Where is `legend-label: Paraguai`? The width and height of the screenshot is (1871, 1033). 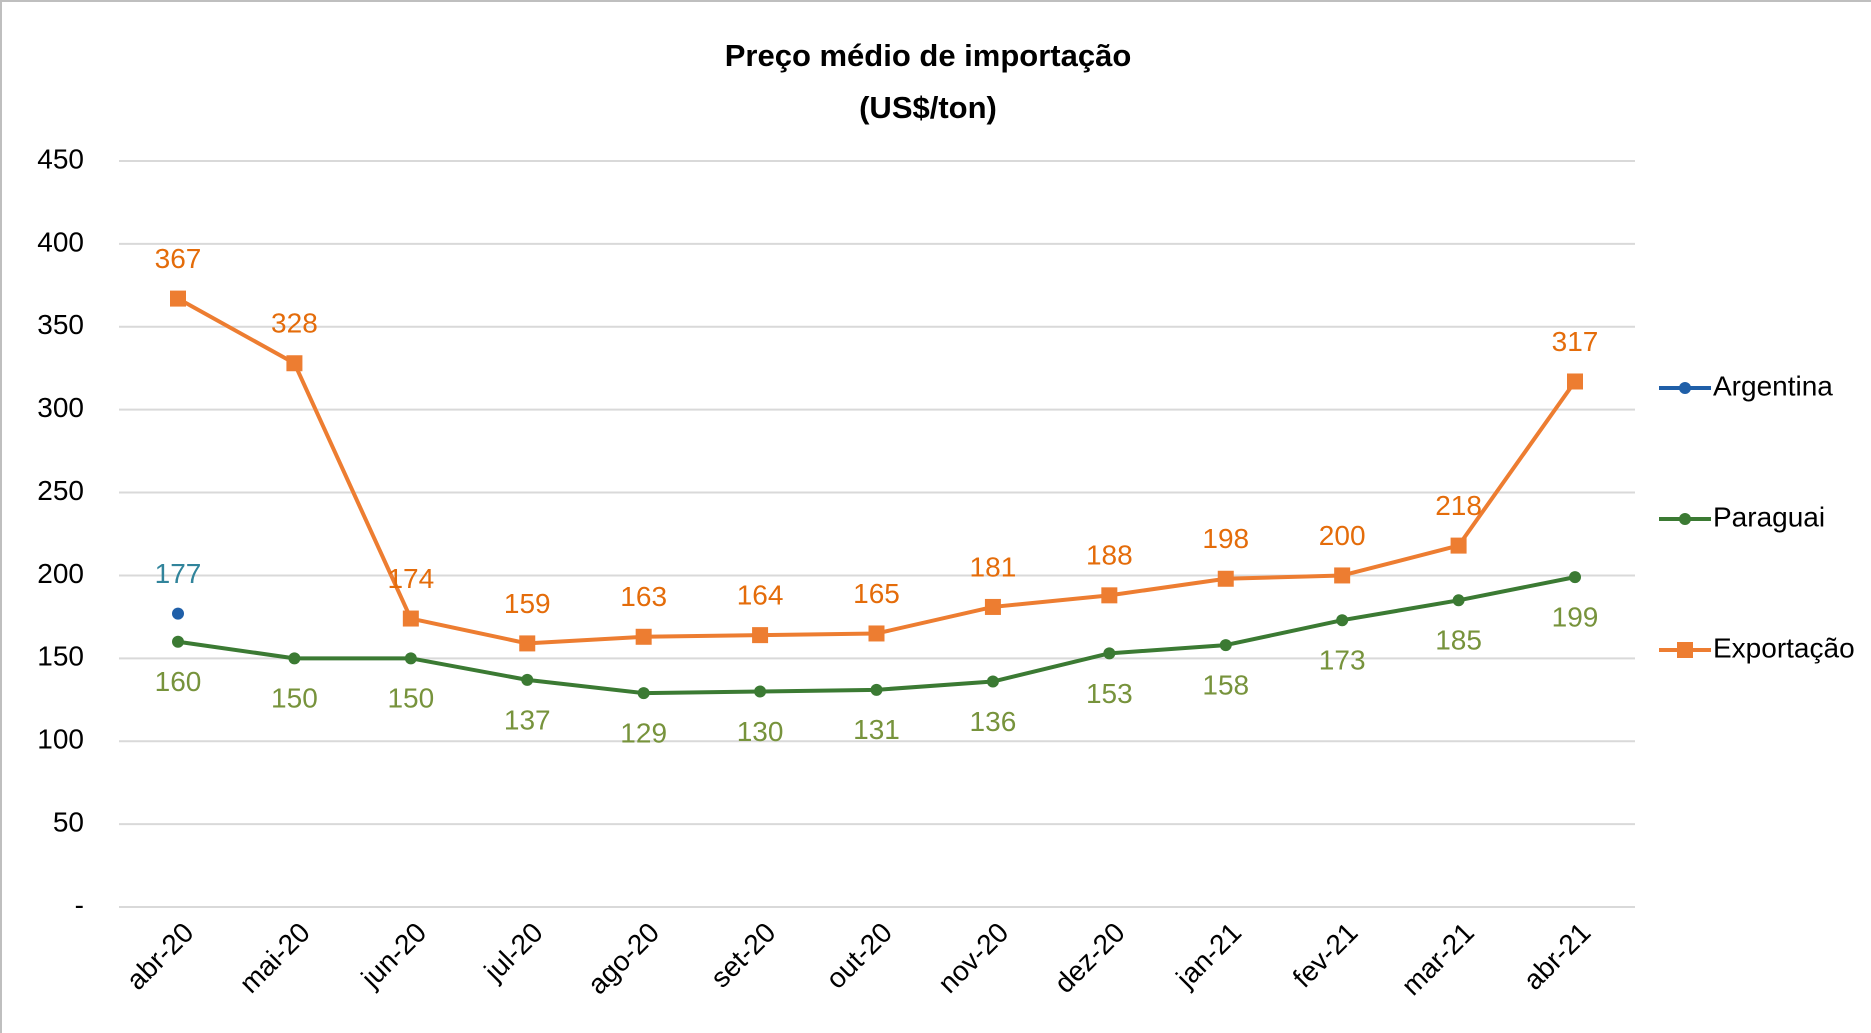 legend-label: Paraguai is located at coordinates (1769, 516).